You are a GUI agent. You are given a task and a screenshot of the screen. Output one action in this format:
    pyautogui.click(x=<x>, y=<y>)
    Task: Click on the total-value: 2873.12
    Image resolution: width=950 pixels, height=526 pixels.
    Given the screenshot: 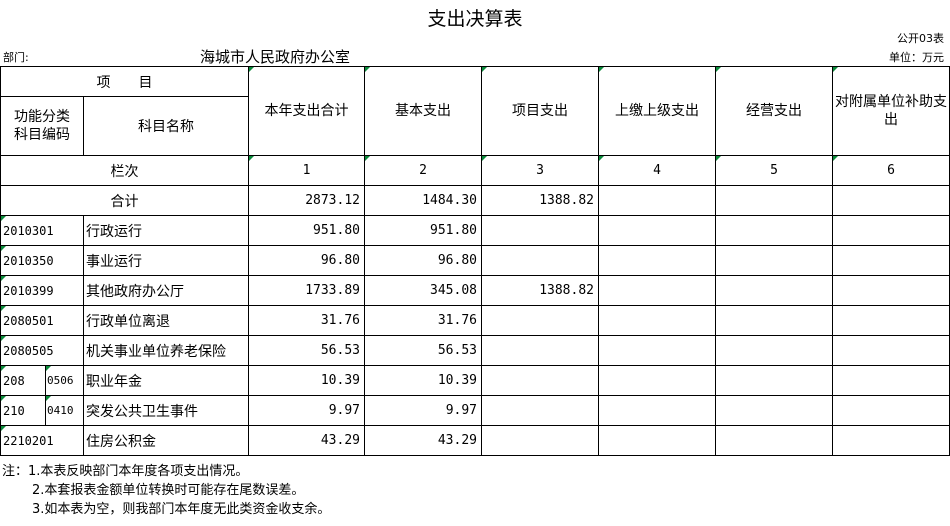 What is the action you would take?
    pyautogui.click(x=306, y=200)
    